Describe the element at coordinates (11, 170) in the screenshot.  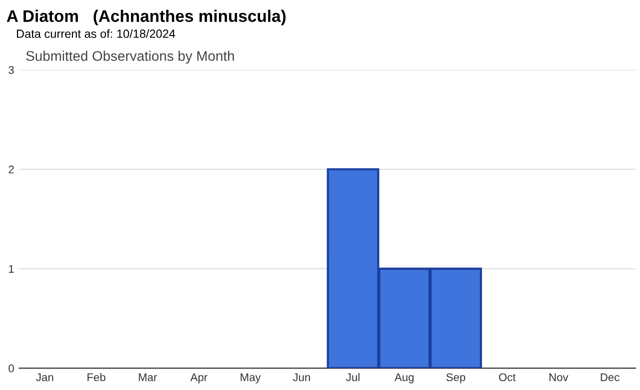
I see `y-tick-label: 2` at that location.